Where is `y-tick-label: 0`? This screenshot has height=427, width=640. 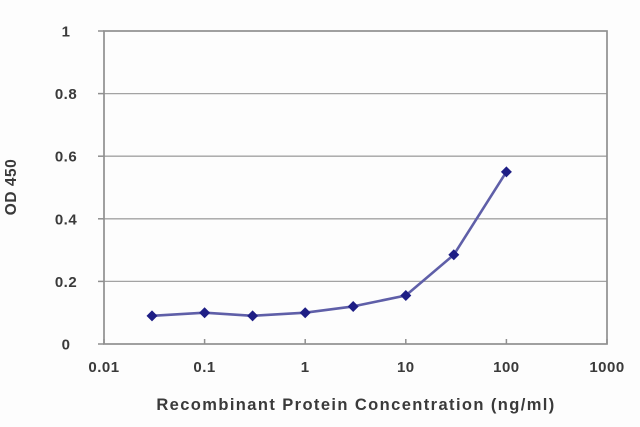
y-tick-label: 0 is located at coordinates (66, 345).